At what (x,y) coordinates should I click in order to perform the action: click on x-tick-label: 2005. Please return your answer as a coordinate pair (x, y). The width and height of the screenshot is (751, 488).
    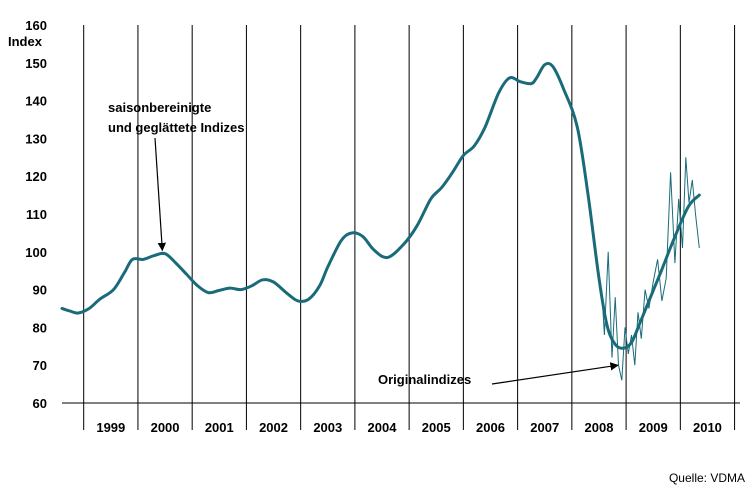
    Looking at the image, I should click on (436, 427).